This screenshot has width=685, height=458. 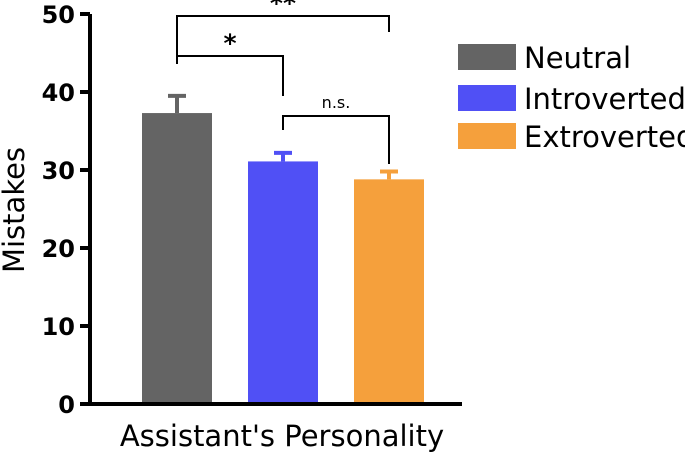 What do you see at coordinates (487, 57) in the screenshot?
I see `legend-swatch-neutral` at bounding box center [487, 57].